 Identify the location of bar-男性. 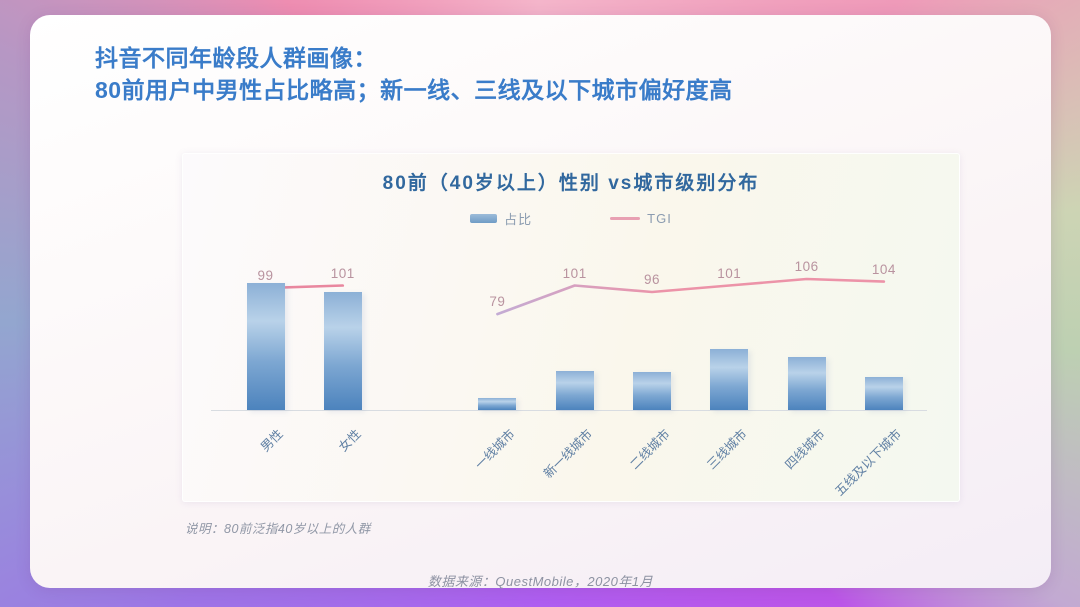
(265, 346).